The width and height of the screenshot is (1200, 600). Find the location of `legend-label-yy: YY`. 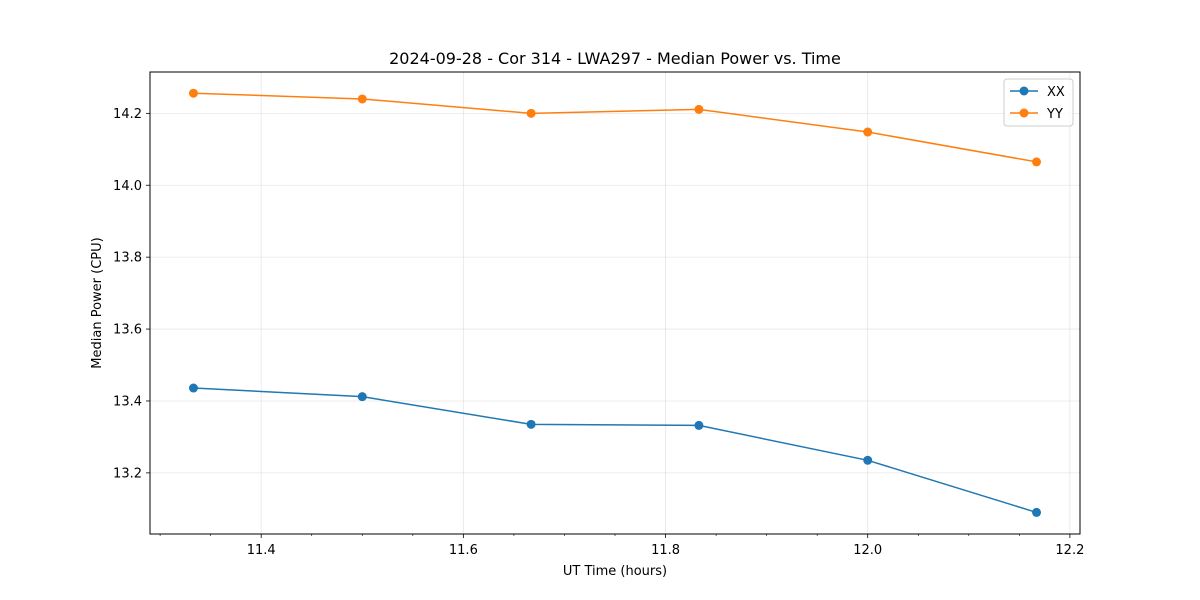

legend-label-yy: YY is located at coordinates (1054, 114).